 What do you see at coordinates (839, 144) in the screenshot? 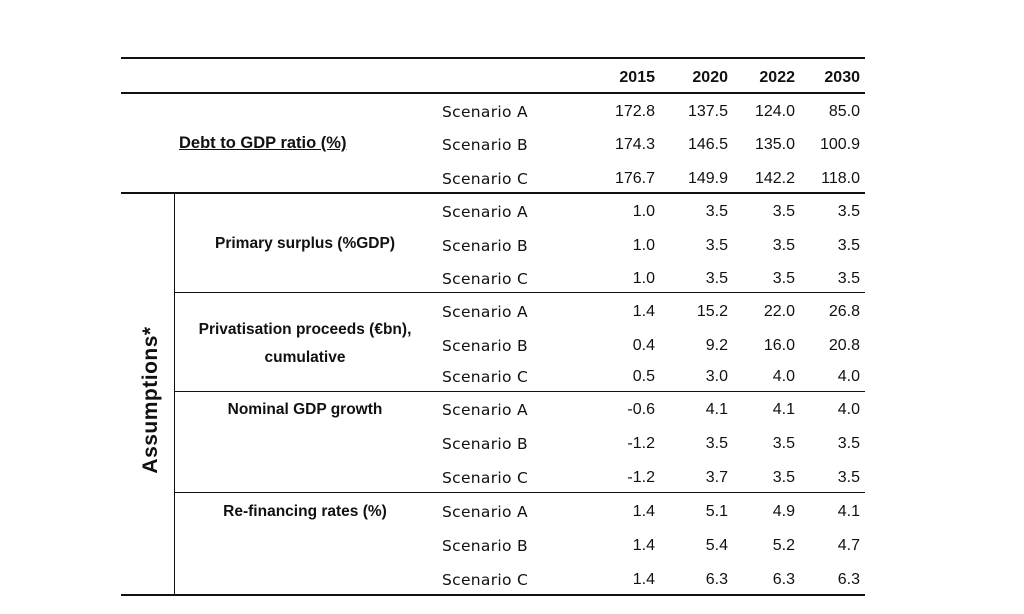
I see `debt-value-cell: 100.9` at bounding box center [839, 144].